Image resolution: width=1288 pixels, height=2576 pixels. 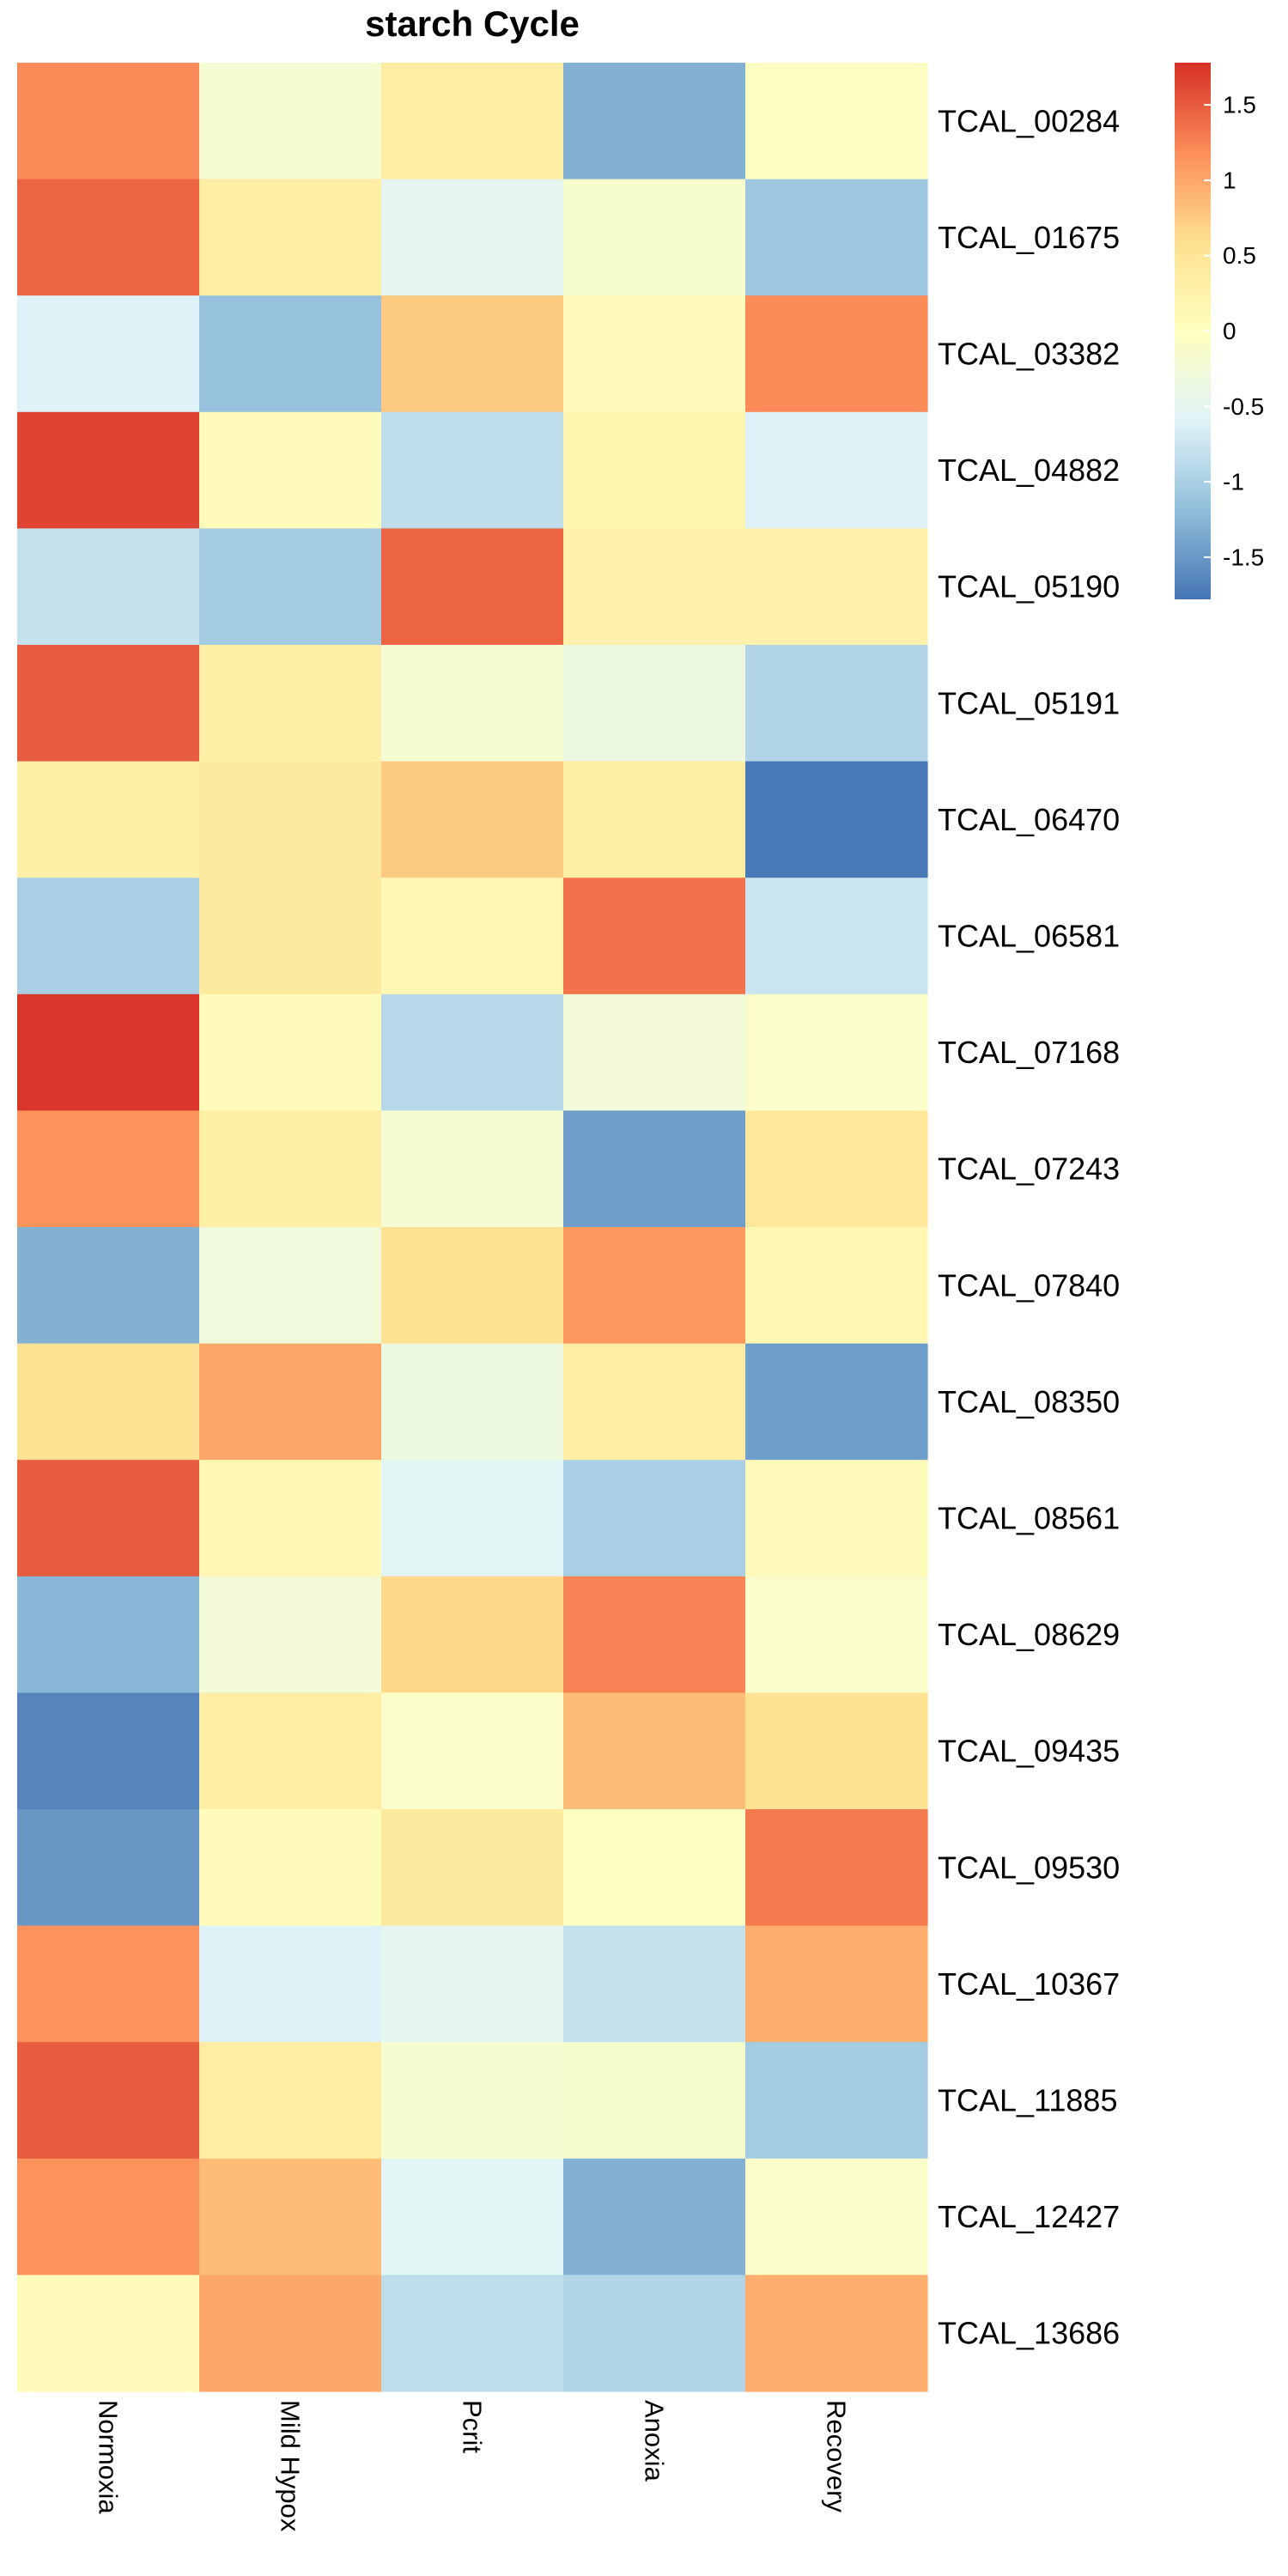 What do you see at coordinates (1243, 407) in the screenshot?
I see `colorbar-tick-label: -0.5` at bounding box center [1243, 407].